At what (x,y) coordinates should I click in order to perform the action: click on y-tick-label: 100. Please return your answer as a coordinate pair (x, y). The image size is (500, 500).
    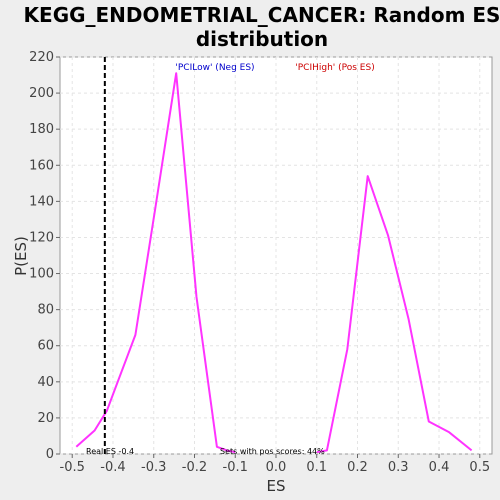
    Looking at the image, I should click on (41, 274).